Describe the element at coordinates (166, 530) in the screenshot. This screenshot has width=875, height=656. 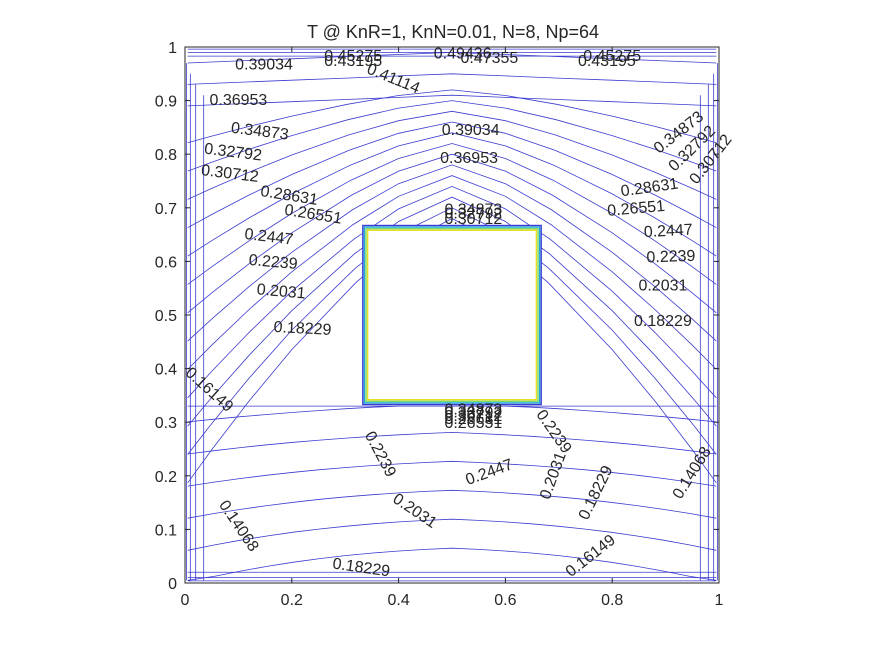
I see `y-tick-label: 0.1` at that location.